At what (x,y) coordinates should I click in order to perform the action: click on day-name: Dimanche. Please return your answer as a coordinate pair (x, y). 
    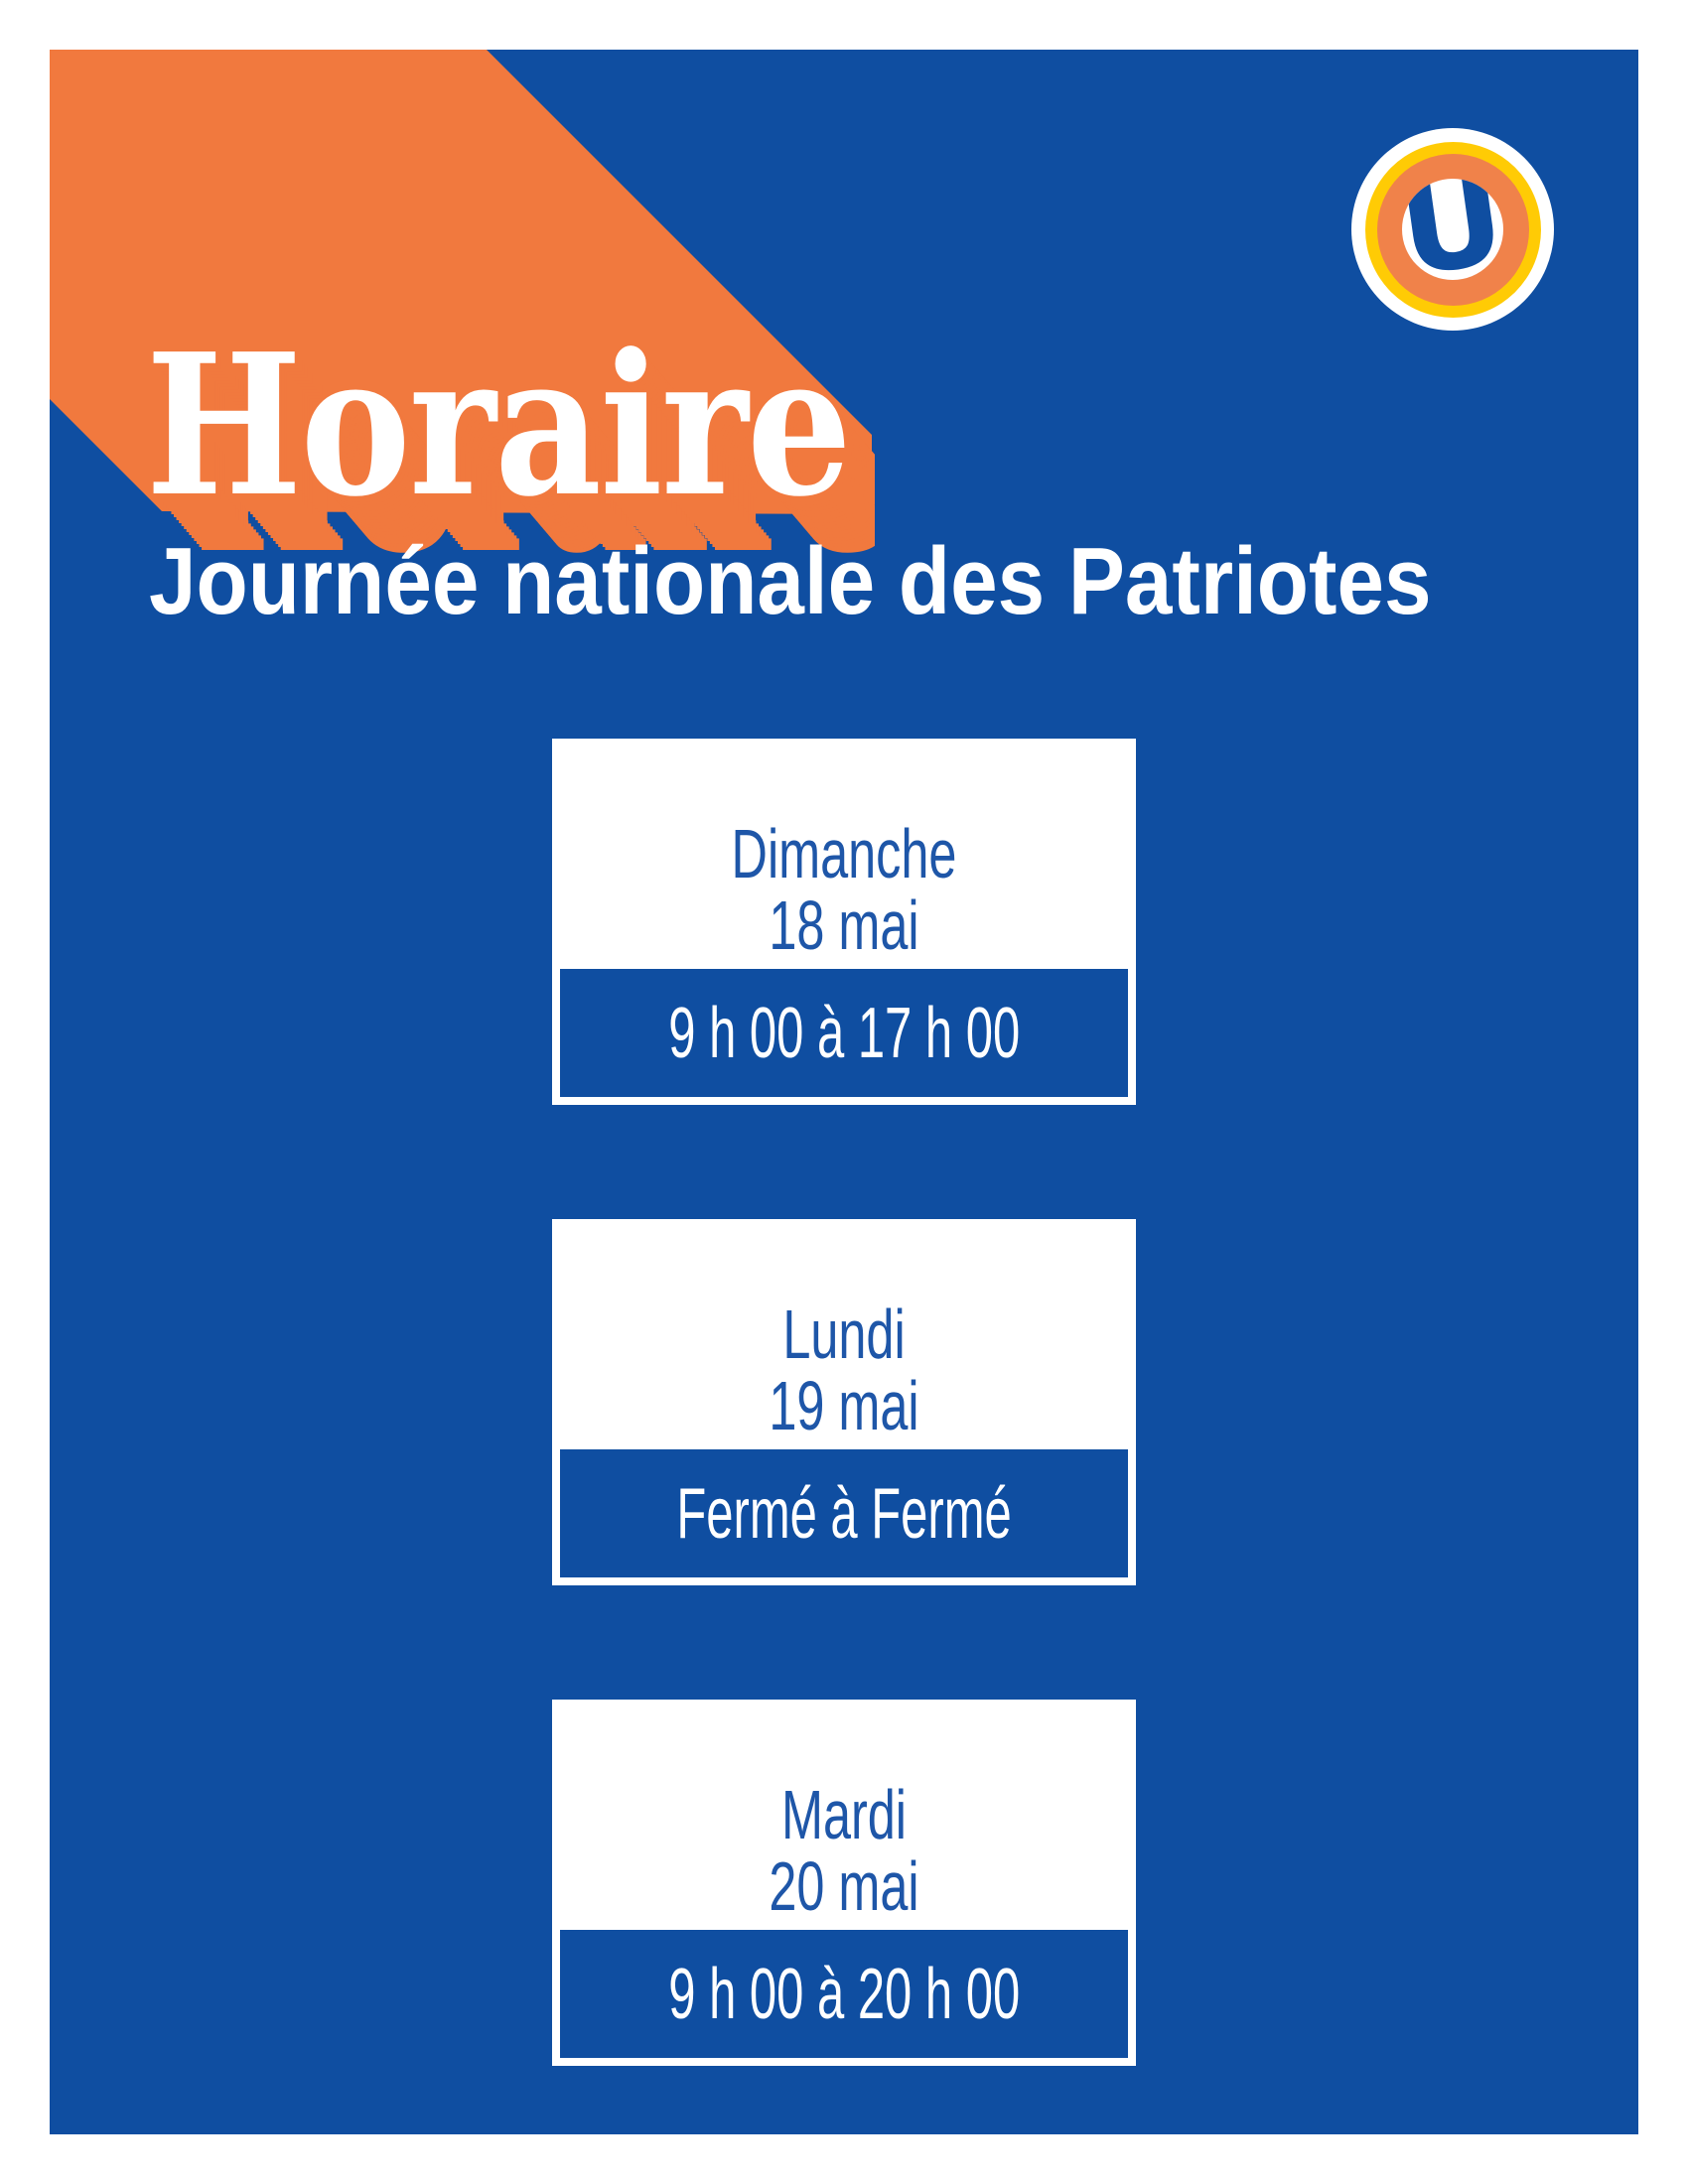
    Looking at the image, I should click on (844, 853).